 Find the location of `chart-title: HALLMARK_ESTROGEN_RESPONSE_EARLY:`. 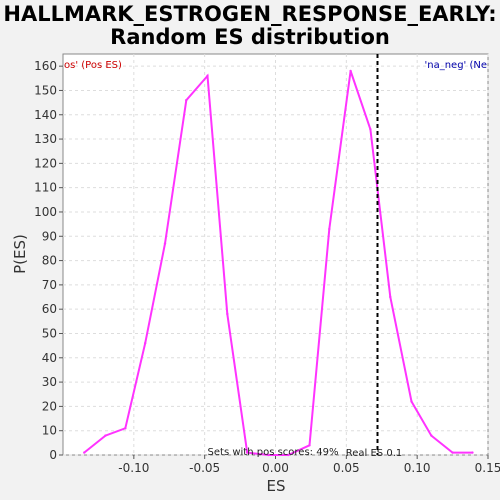

chart-title: HALLMARK_ESTROGEN_RESPONSE_EARLY: is located at coordinates (249, 14).